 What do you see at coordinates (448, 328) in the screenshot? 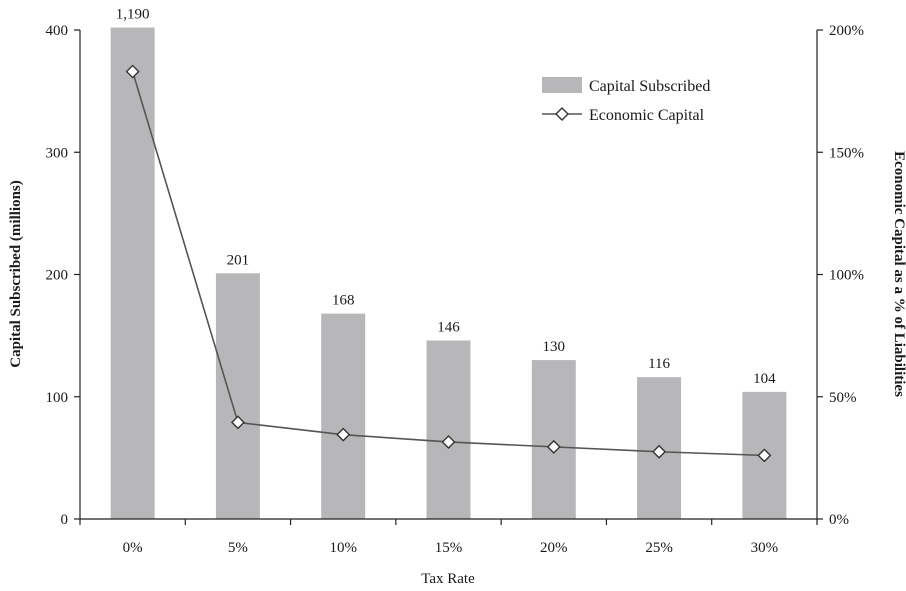
I see `bar-data-label-3: 146` at bounding box center [448, 328].